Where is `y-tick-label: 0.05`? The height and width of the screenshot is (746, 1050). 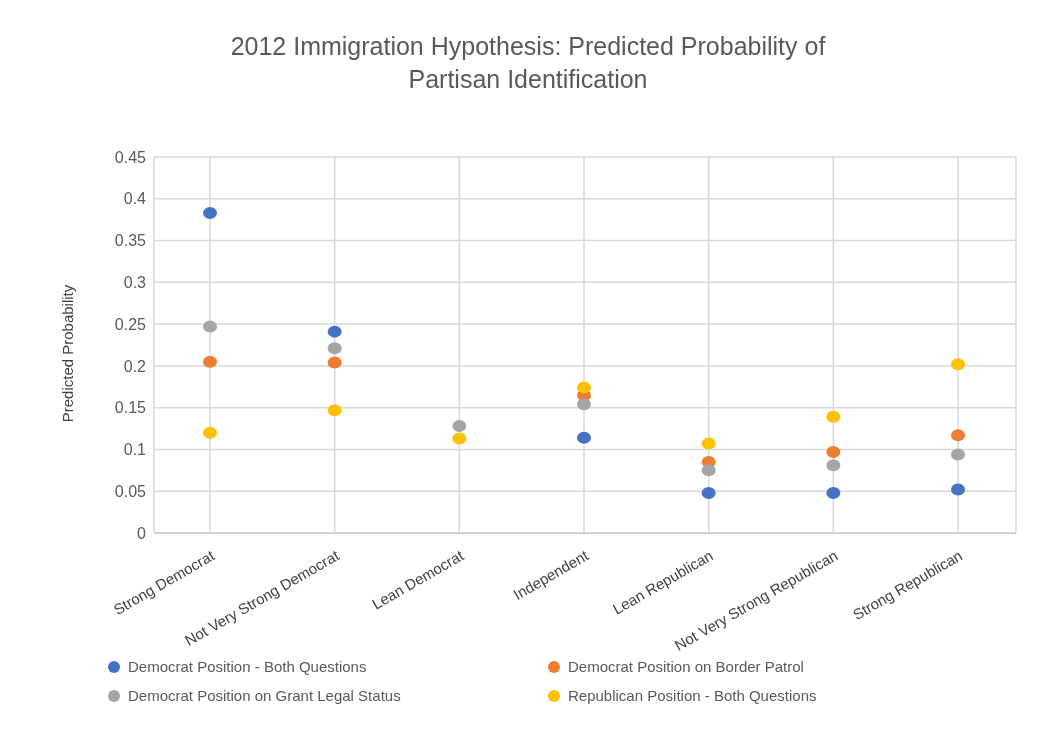 y-tick-label: 0.05 is located at coordinates (130, 491).